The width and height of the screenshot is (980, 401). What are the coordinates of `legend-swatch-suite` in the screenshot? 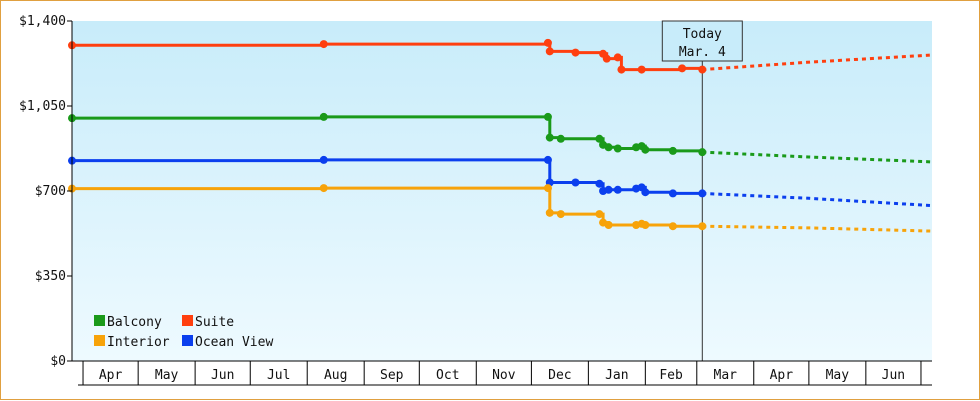 It's located at (187, 320).